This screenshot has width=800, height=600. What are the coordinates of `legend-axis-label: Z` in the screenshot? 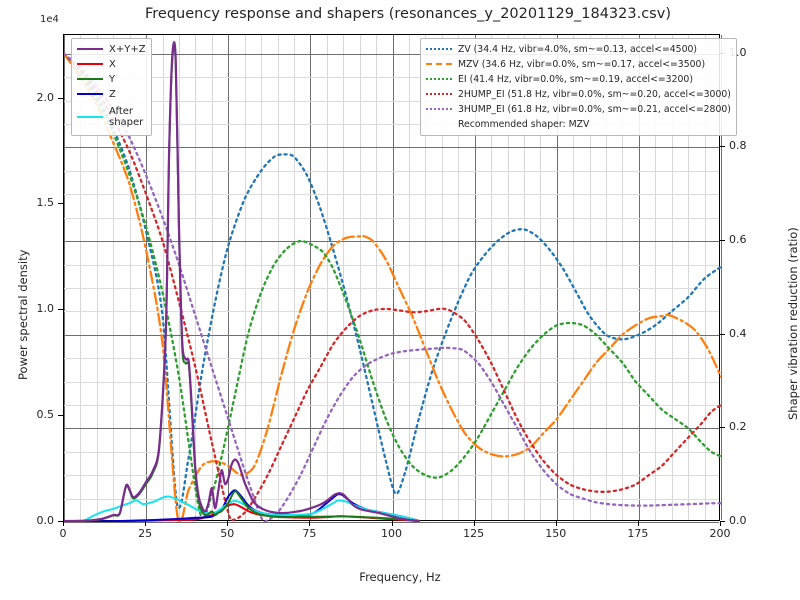 It's located at (112, 94).